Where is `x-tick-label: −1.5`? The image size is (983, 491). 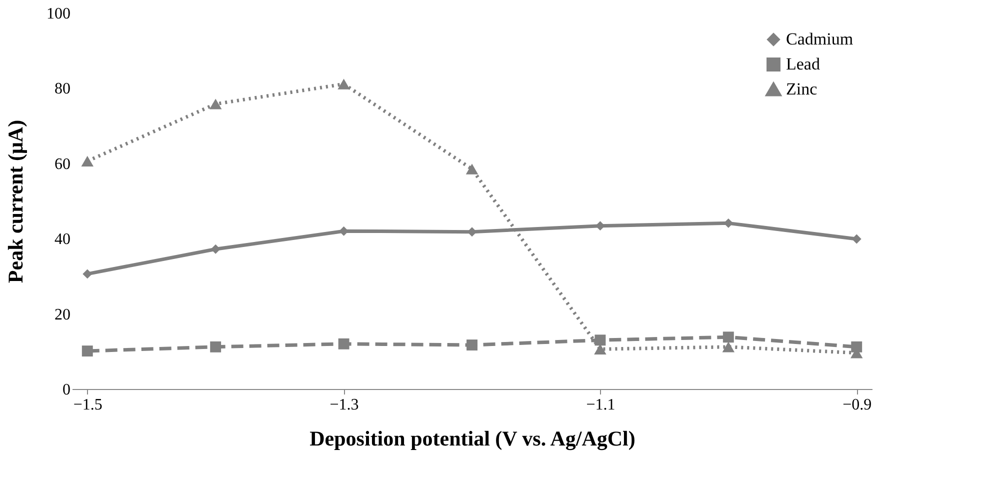 x-tick-label: −1.5 is located at coordinates (87, 405).